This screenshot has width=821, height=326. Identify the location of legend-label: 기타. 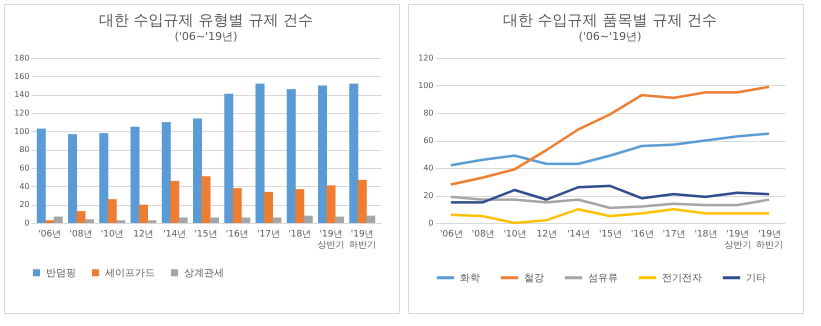
(756, 278).